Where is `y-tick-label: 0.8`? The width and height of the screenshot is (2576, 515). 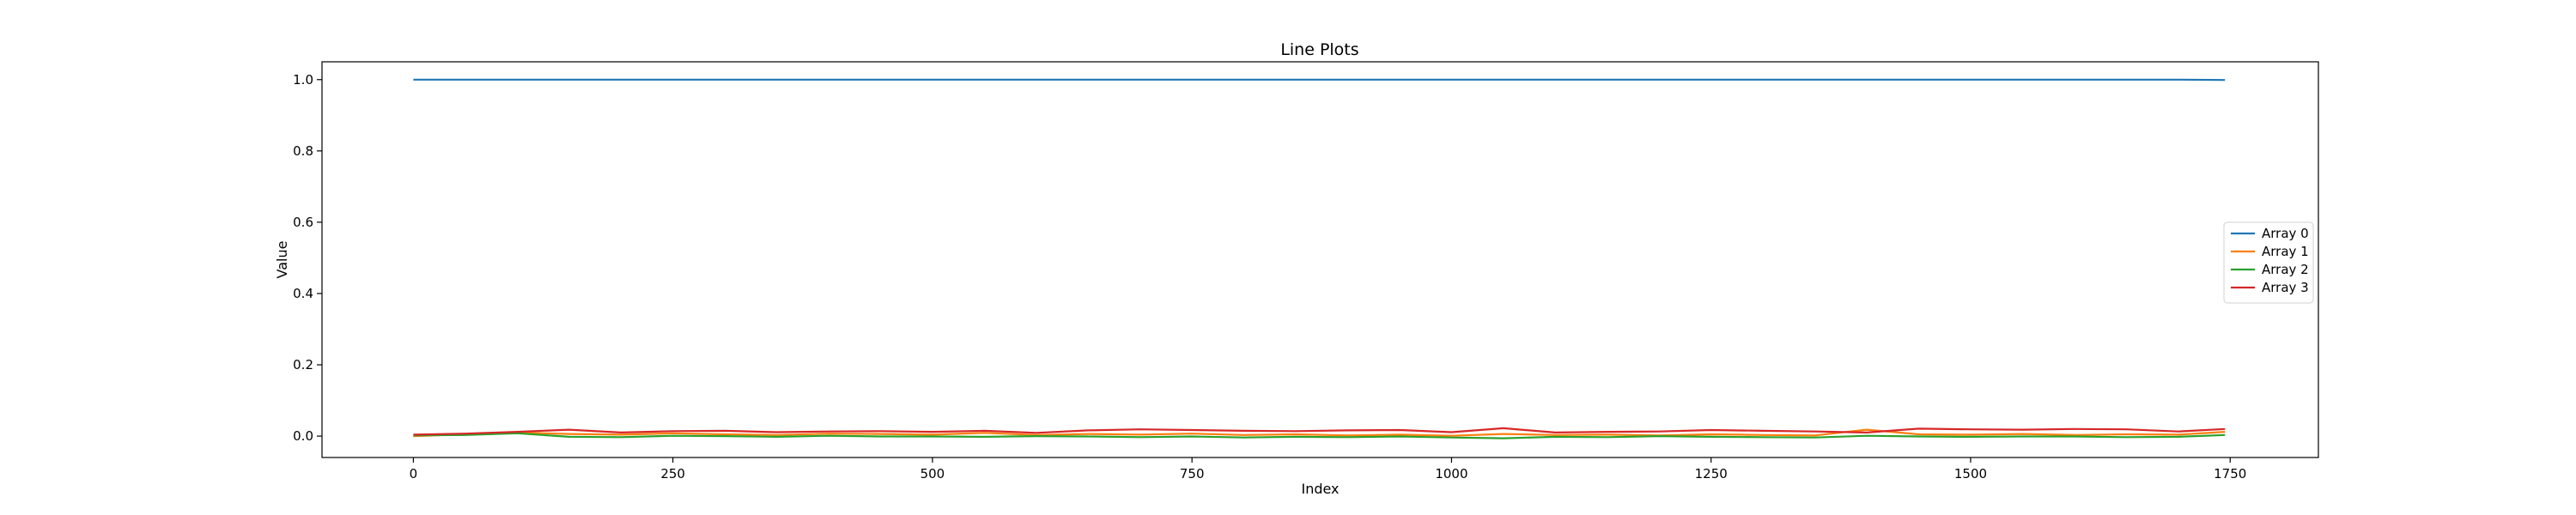 y-tick-label: 0.8 is located at coordinates (303, 151).